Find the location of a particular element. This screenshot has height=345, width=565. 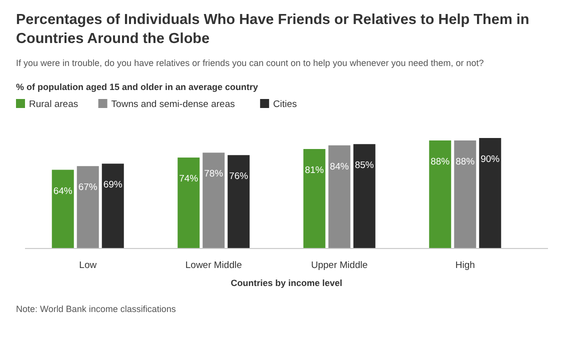

x-tick-label: High is located at coordinates (465, 265).